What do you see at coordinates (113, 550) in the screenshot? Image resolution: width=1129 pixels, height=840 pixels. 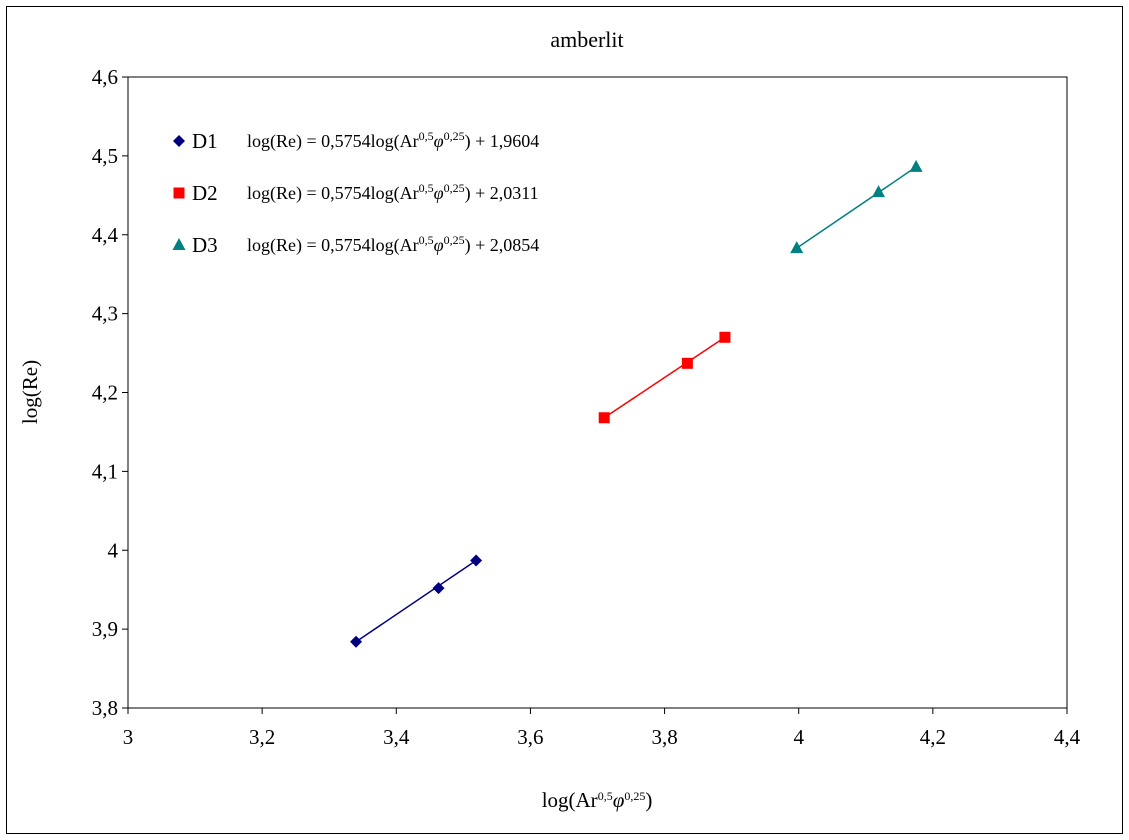 I see `y-tick-label: 4` at bounding box center [113, 550].